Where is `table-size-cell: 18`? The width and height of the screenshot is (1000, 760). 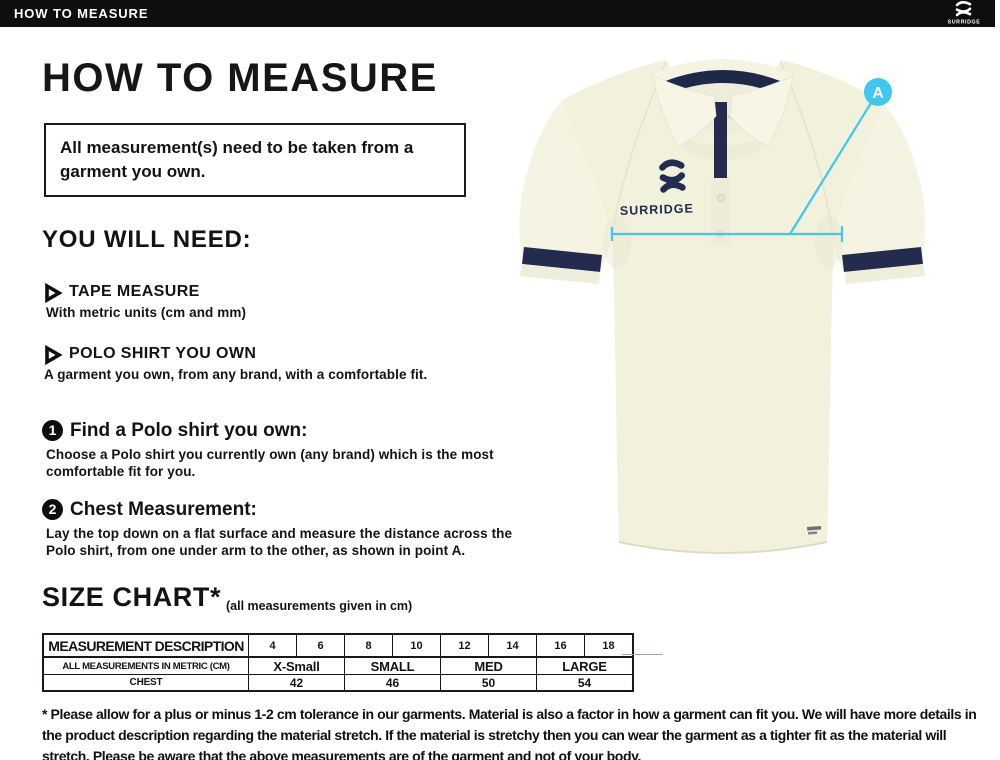
table-size-cell: 18 is located at coordinates (609, 645).